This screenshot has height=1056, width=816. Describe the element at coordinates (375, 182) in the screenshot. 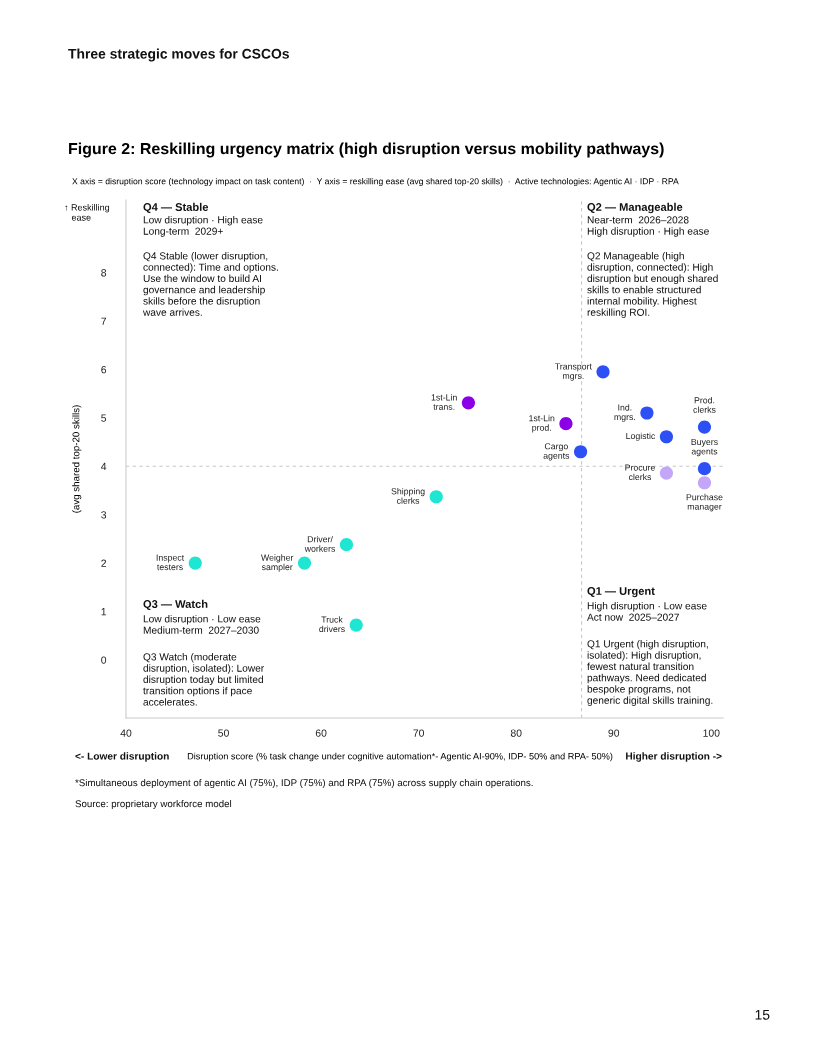

I see `chart-subtitle: X axis = disruption score (technology impact on task content) · Y axis = reskilling ease (avg shared top-20 skills) · Active technologies: Agentic AI · IDP · RPA` at that location.